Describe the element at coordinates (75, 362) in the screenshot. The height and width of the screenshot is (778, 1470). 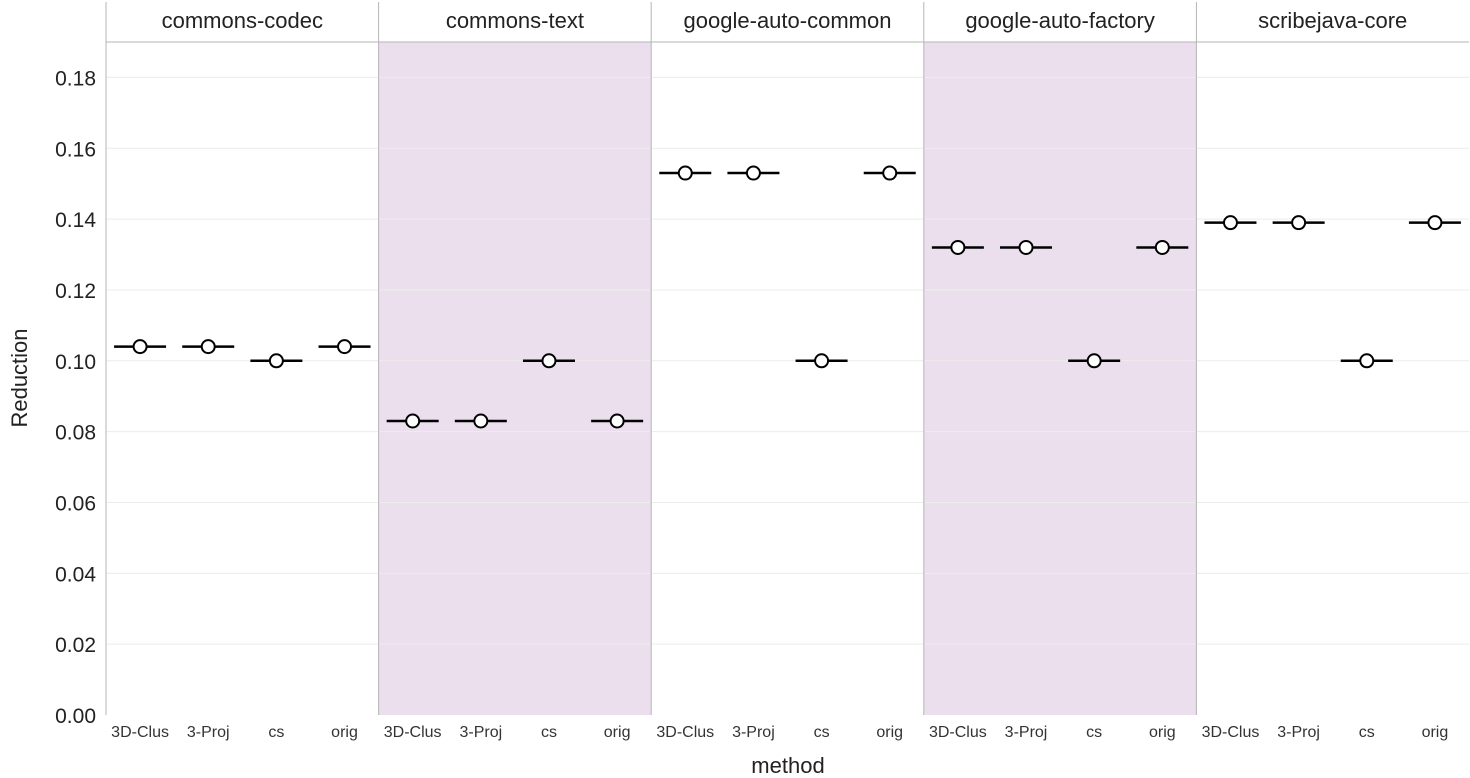
I see `y-tick-label: 0.10` at that location.